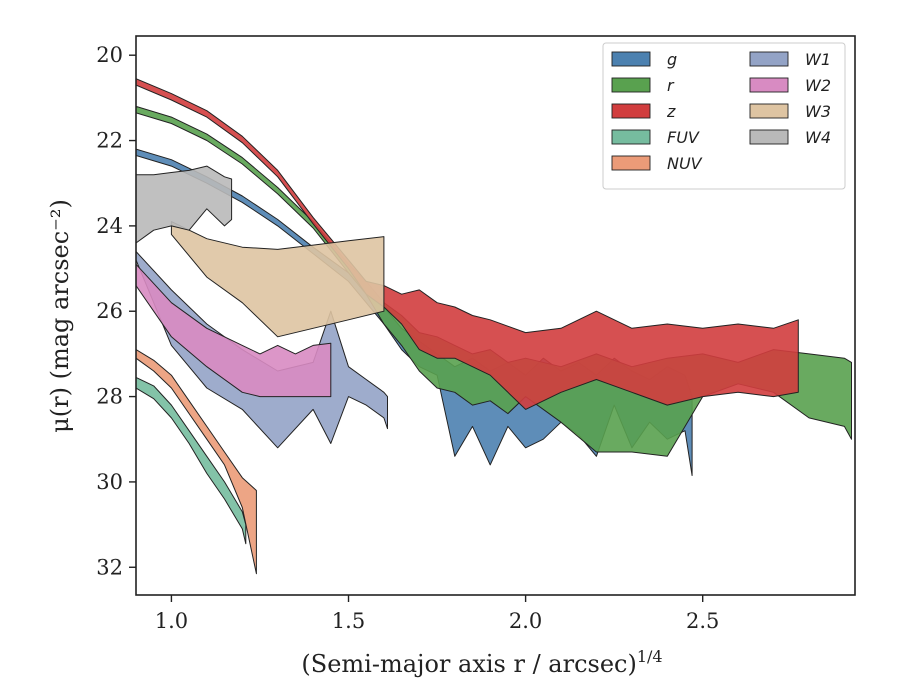 This screenshot has width=900, height=700. I want to click on y-tick-label: 20, so click(109, 55).